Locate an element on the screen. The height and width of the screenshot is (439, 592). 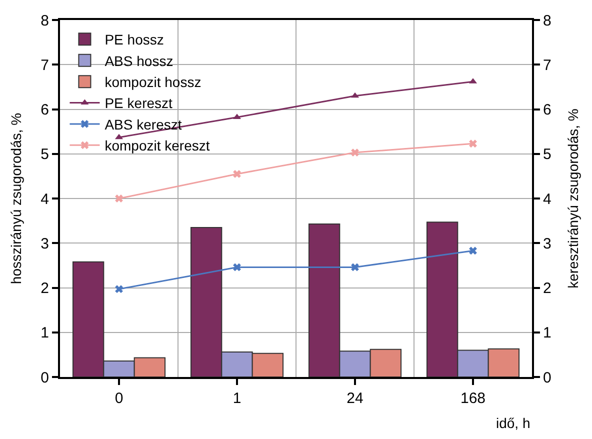
y2-tick-label: 0 is located at coordinates (547, 377).